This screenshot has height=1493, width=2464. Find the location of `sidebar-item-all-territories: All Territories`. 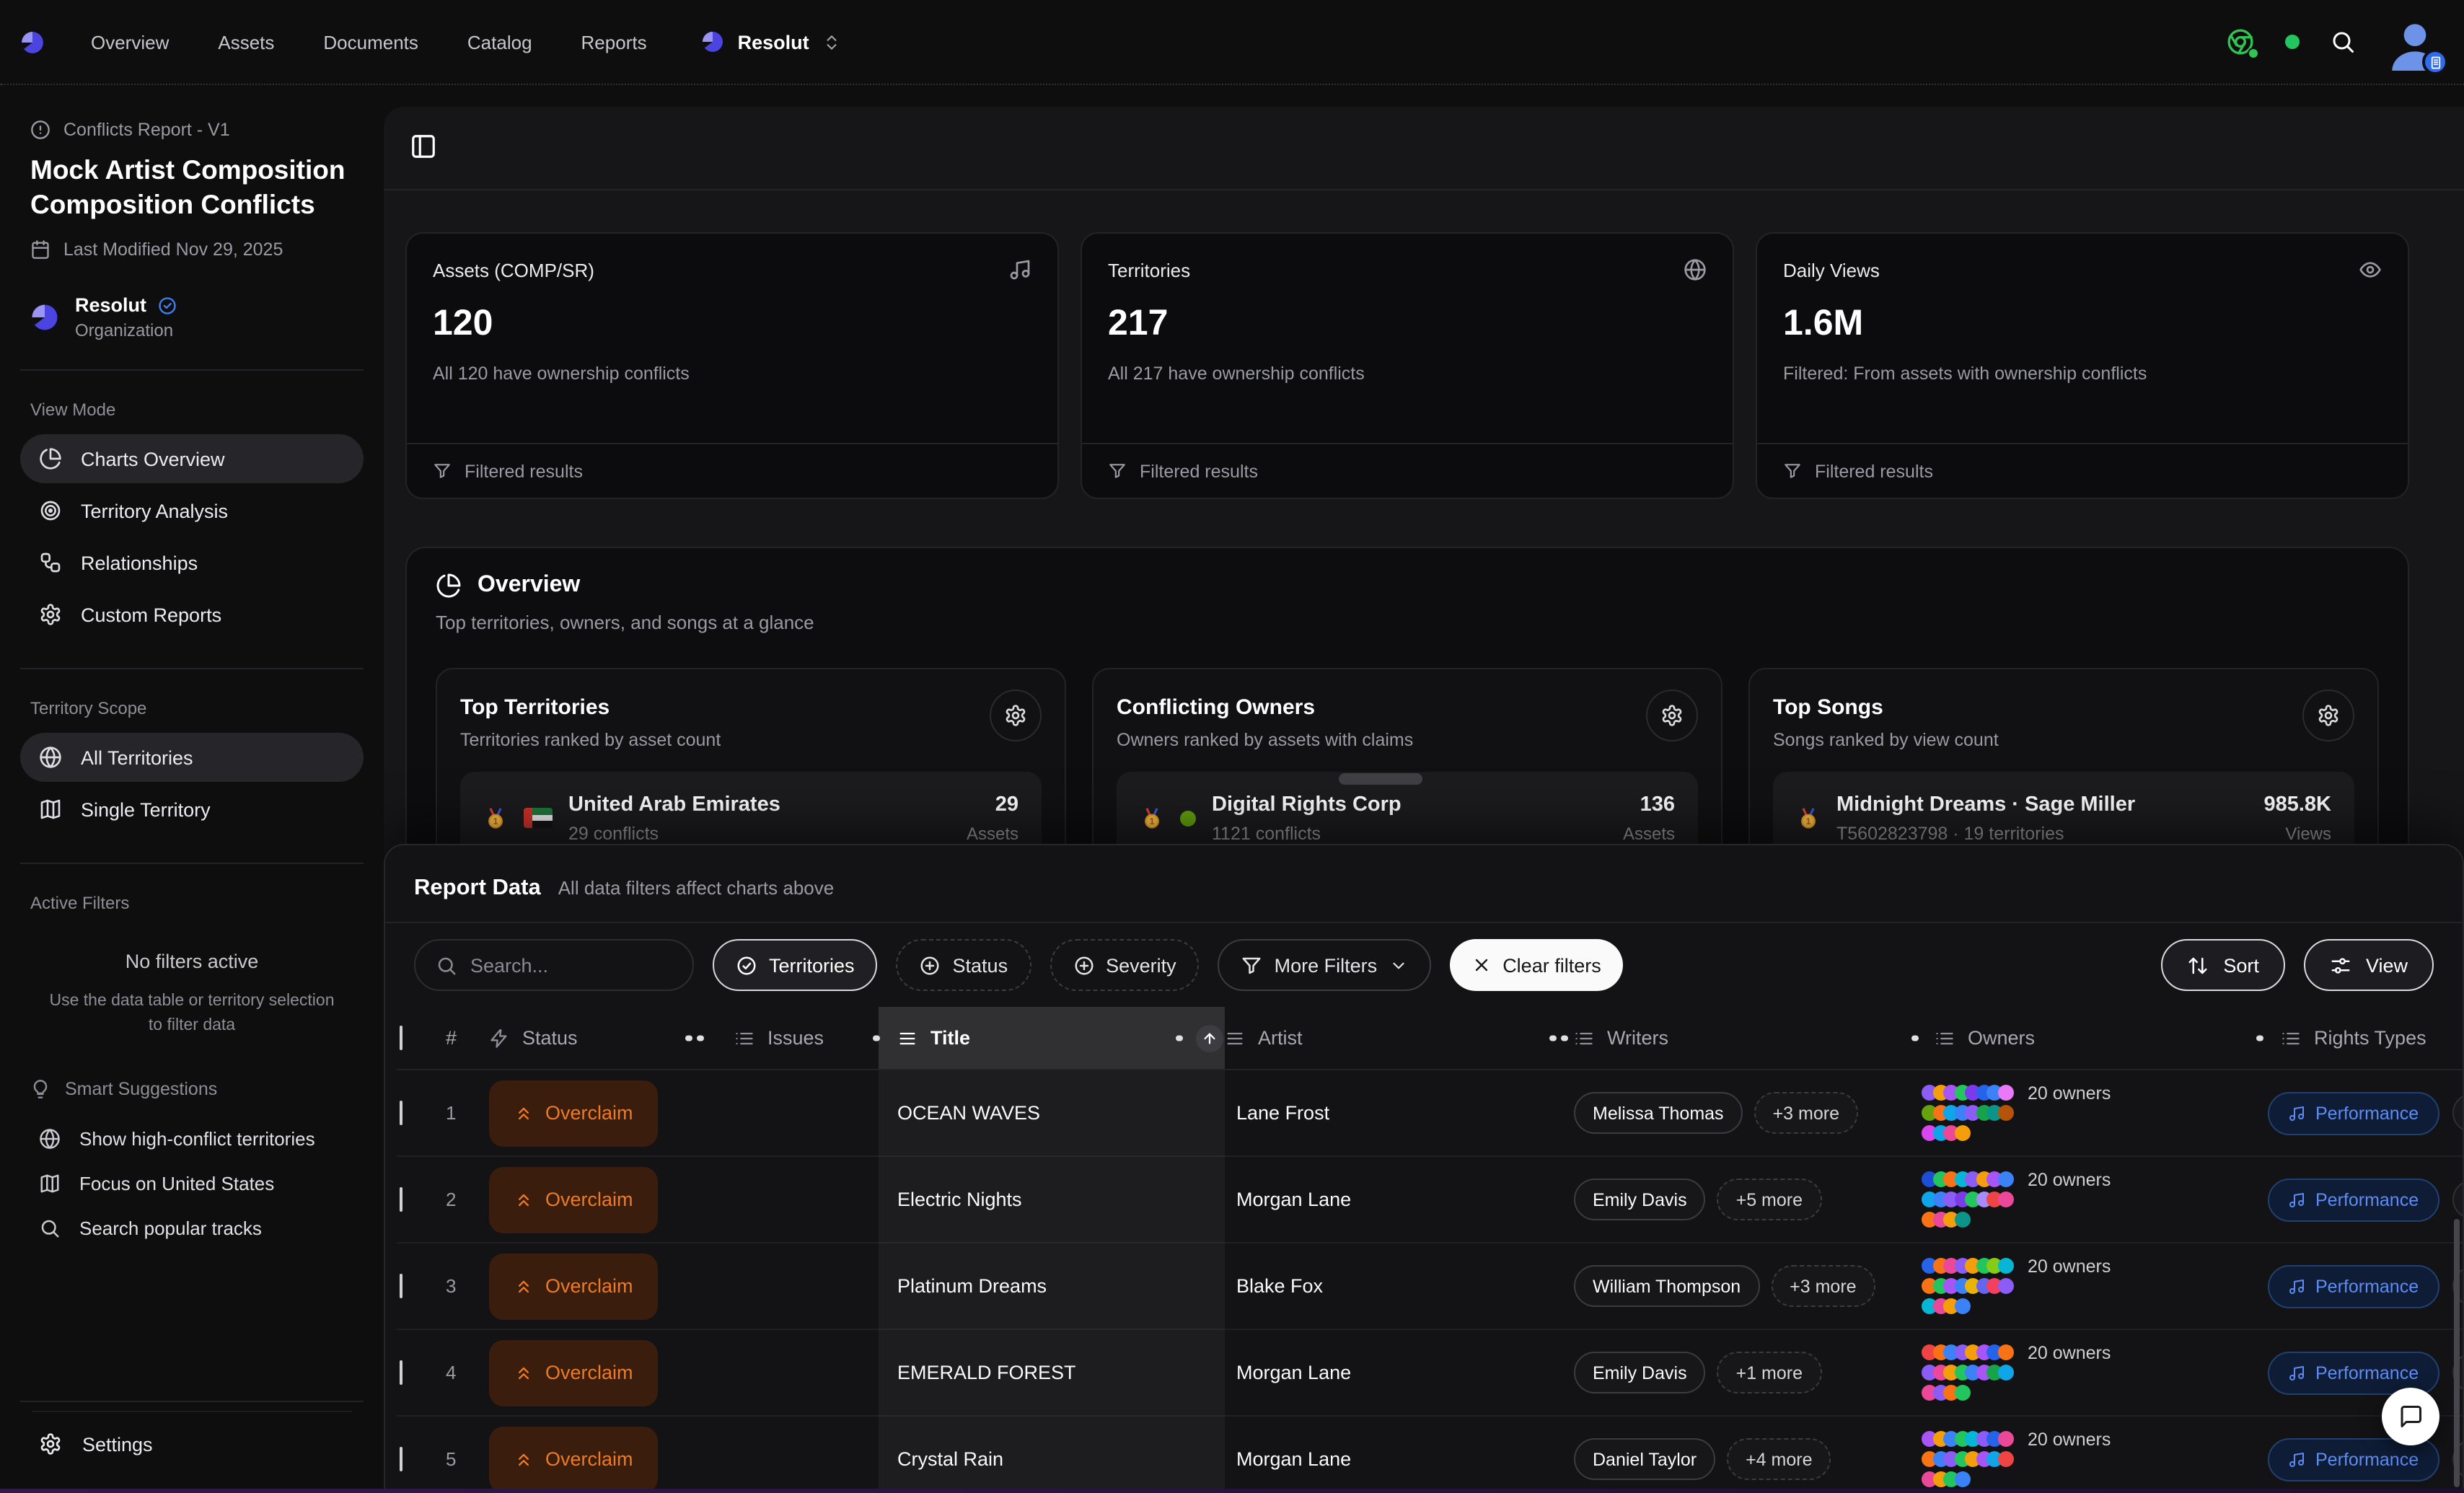

sidebar-item-all-territories: All Territories is located at coordinates (192, 758).